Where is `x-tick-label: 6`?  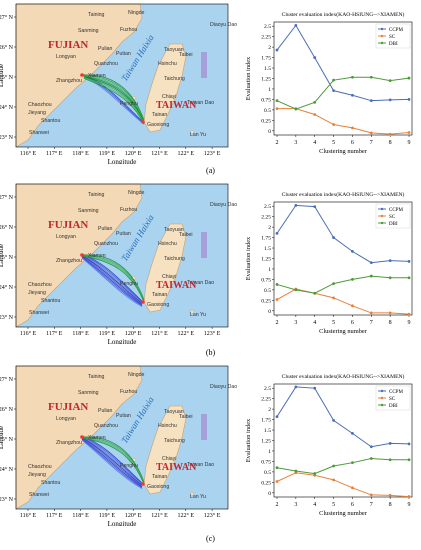 x-tick-label: 6 is located at coordinates (352, 505).